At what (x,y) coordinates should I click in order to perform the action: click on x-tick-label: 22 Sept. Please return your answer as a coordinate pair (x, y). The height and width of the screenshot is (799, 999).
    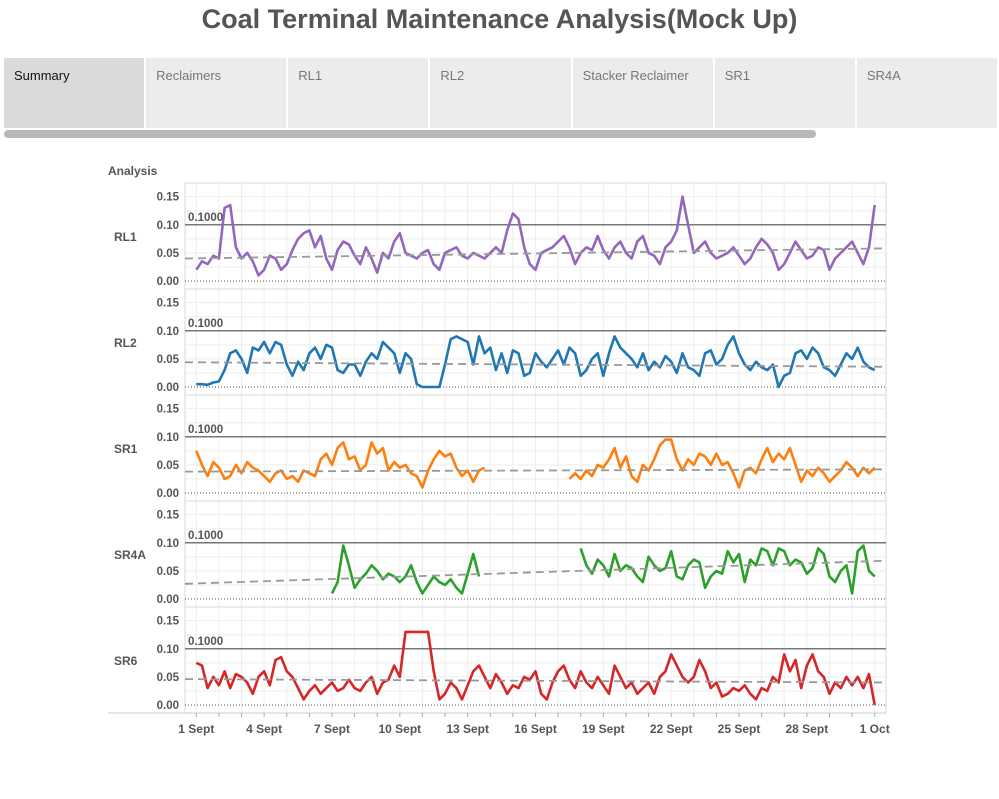
    Looking at the image, I should click on (671, 729).